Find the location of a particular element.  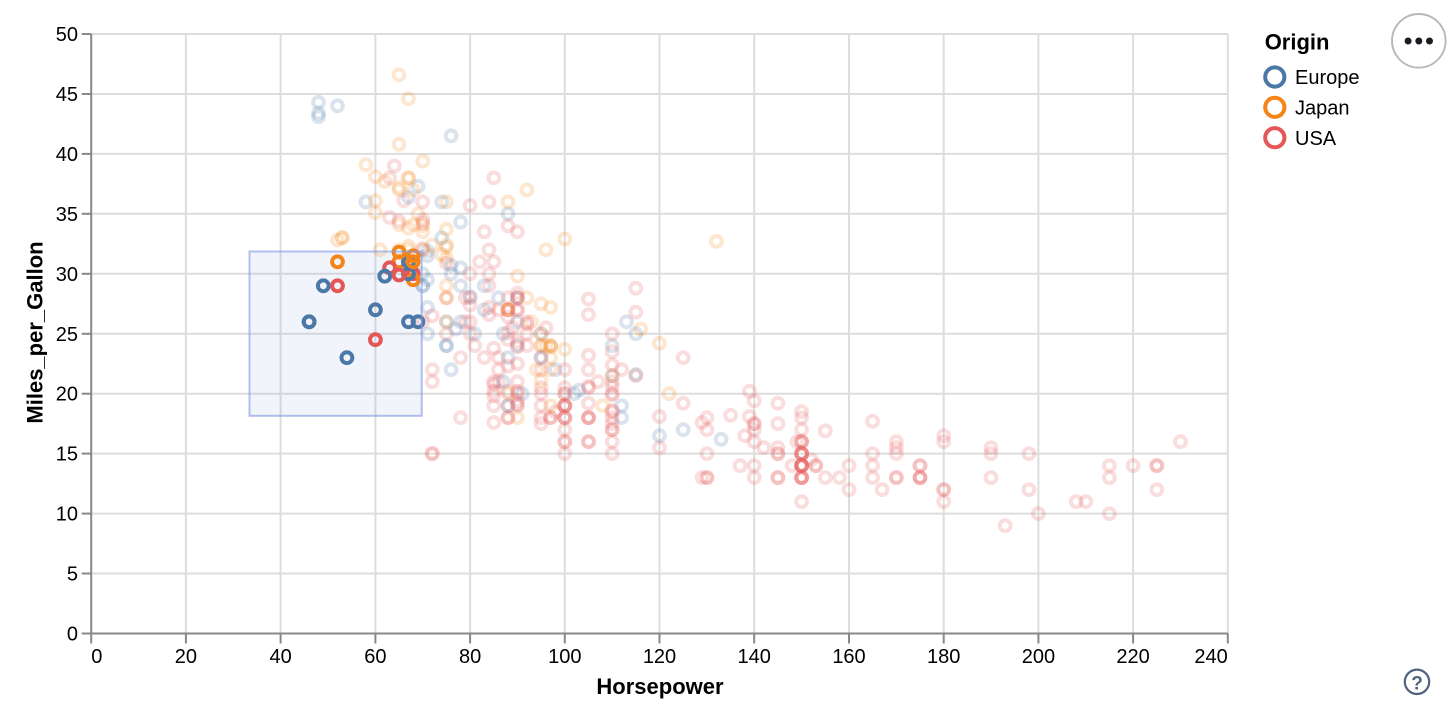

svg-text: Japan is located at coordinates (1322, 109).